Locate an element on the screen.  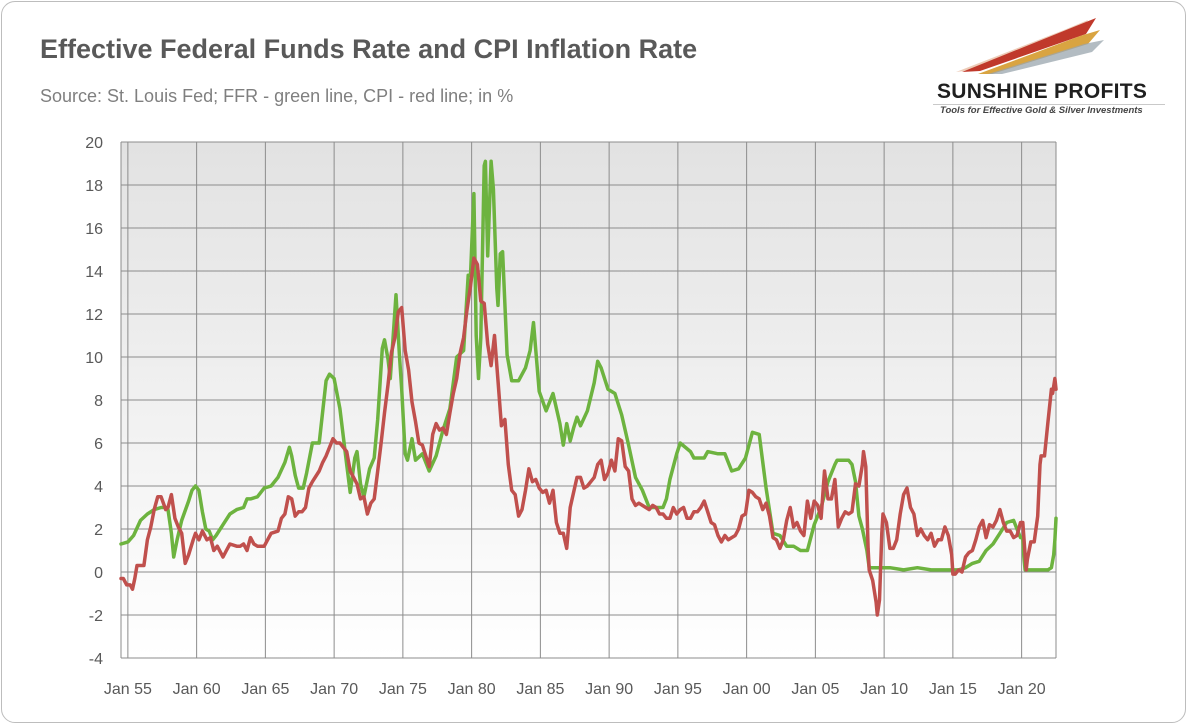
y-tick-label: 0 is located at coordinates (98, 573).